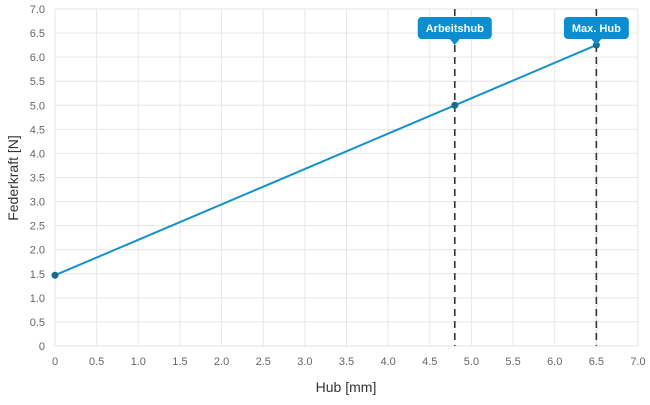 The height and width of the screenshot is (405, 650). I want to click on annotation-label: Arbeitshub, so click(455, 29).